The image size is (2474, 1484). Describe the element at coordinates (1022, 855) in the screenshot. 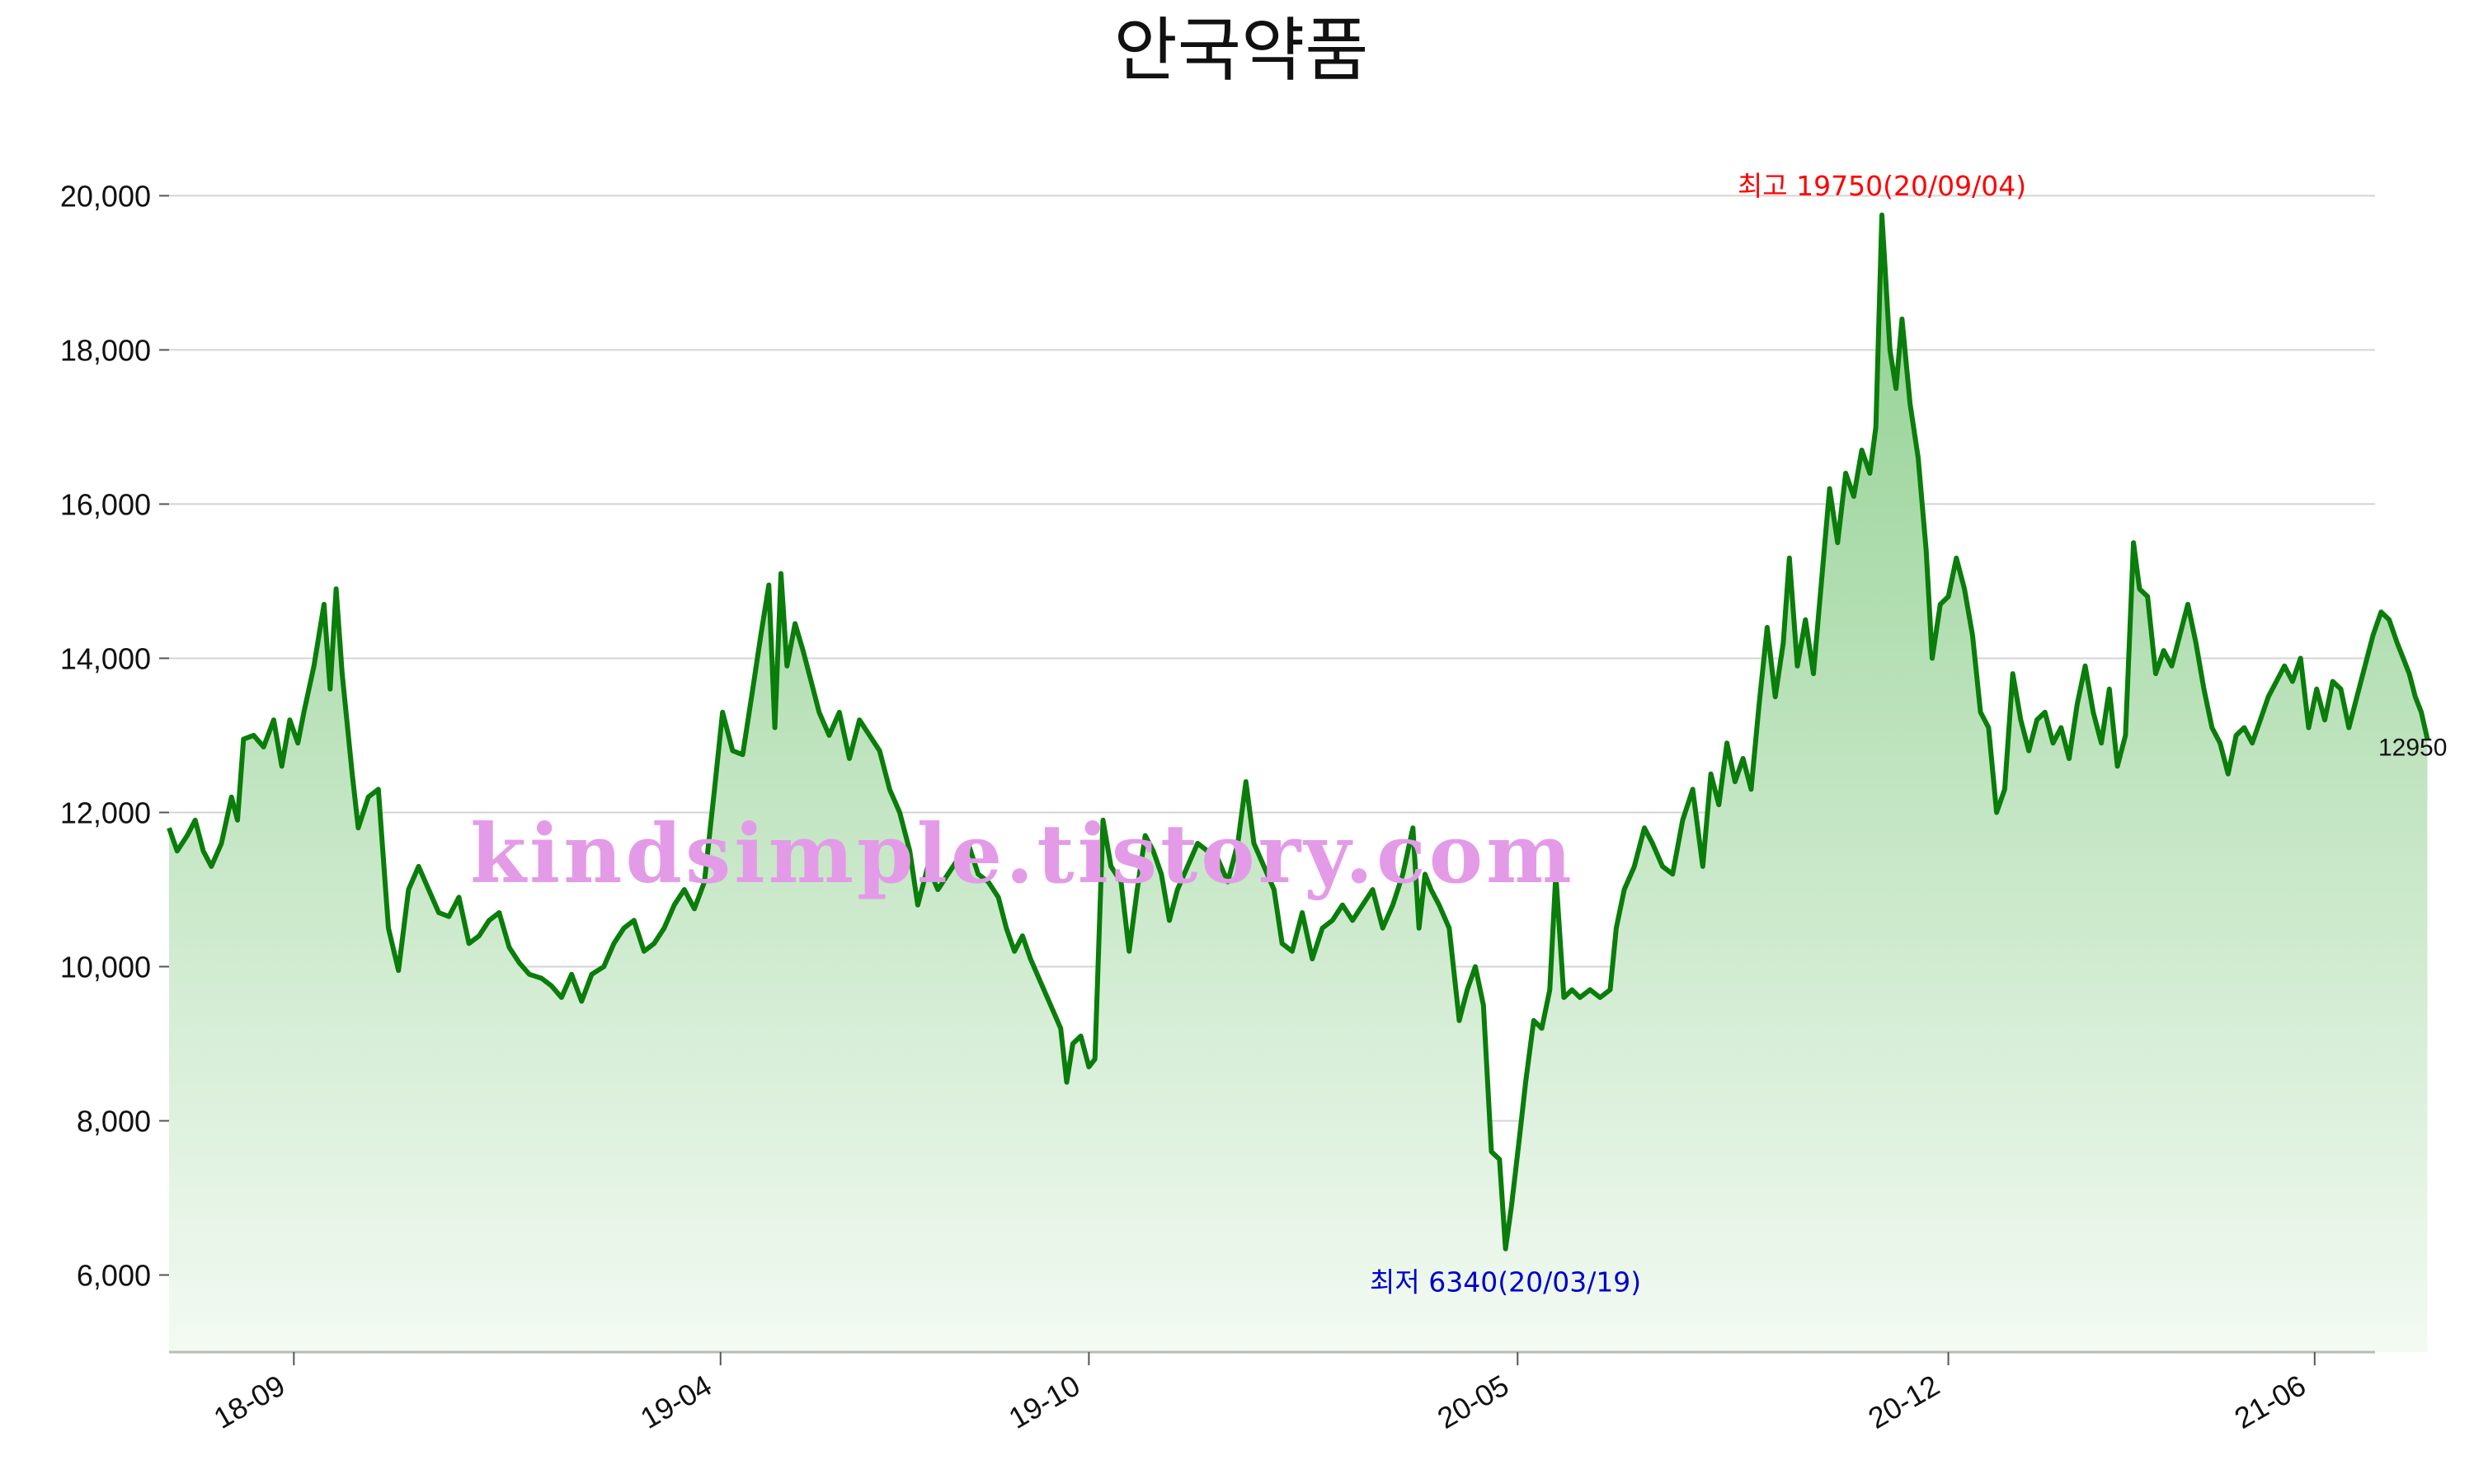

I see `watermark-text: kindsimple.tistory.com` at that location.